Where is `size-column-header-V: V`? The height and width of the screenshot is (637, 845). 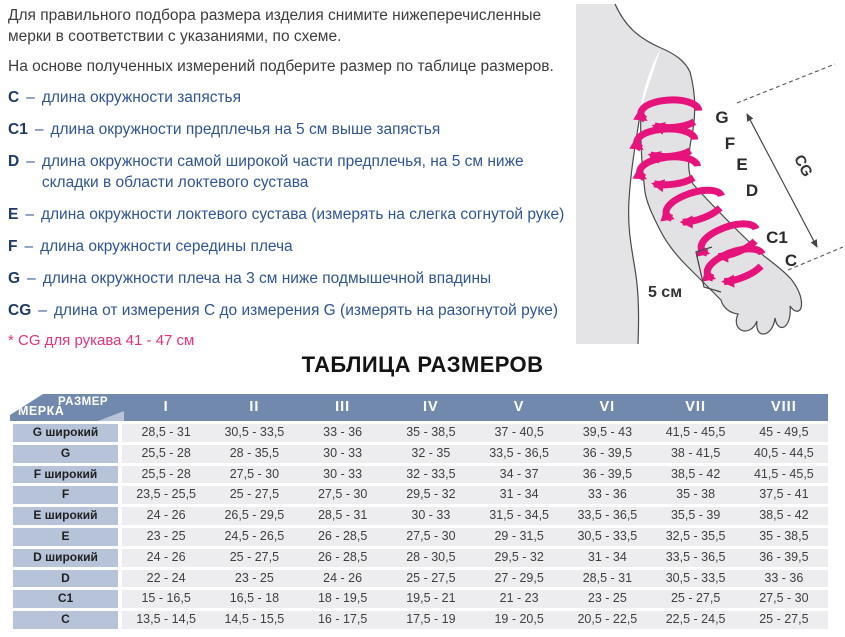 size-column-header-V: V is located at coordinates (519, 407).